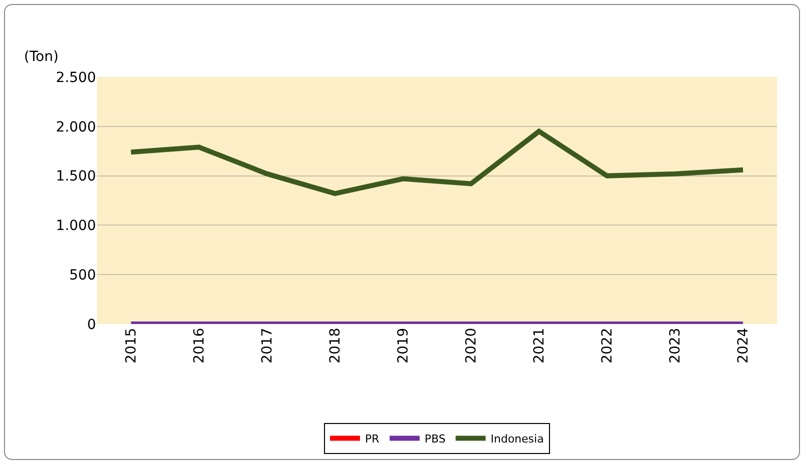 This screenshot has width=806, height=466. I want to click on x-tick-label: 2019, so click(404, 346).